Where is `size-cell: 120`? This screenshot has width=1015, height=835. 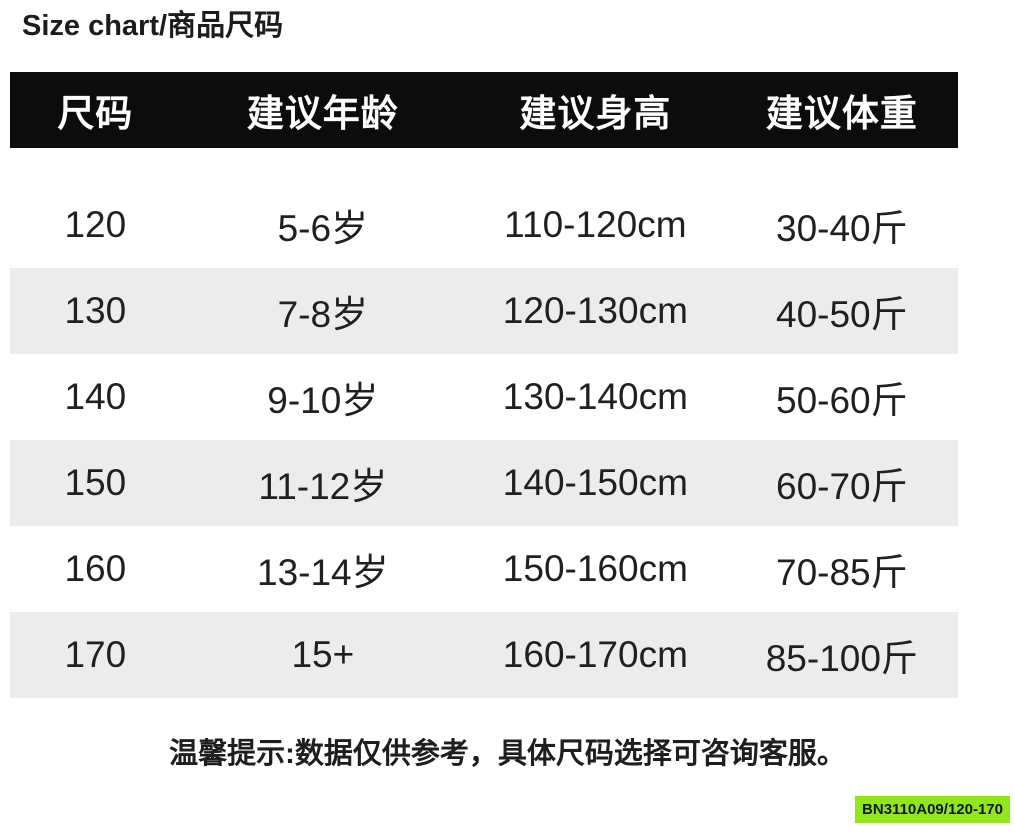 size-cell: 120 is located at coordinates (95, 224).